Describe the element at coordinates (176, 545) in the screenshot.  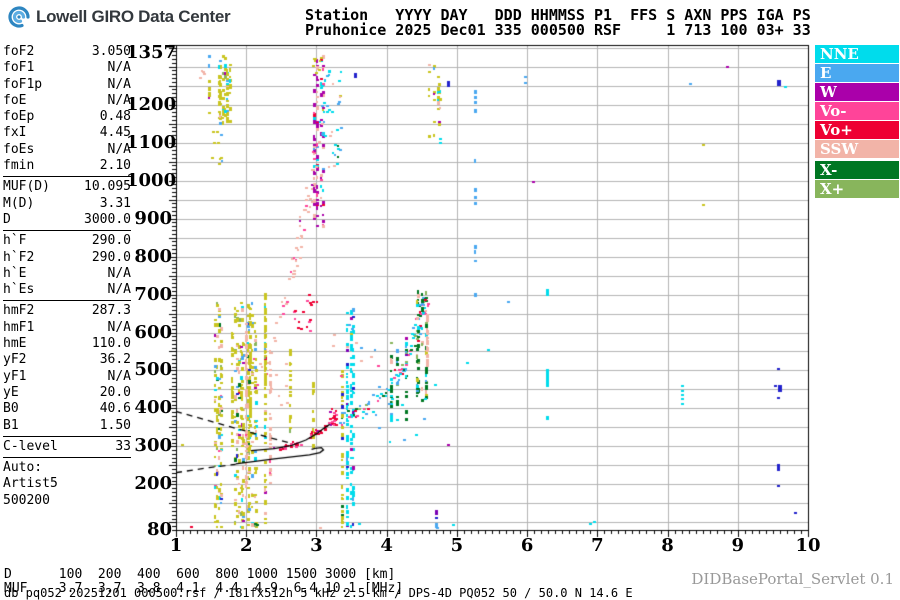
I see `x-tick-label: 1` at that location.